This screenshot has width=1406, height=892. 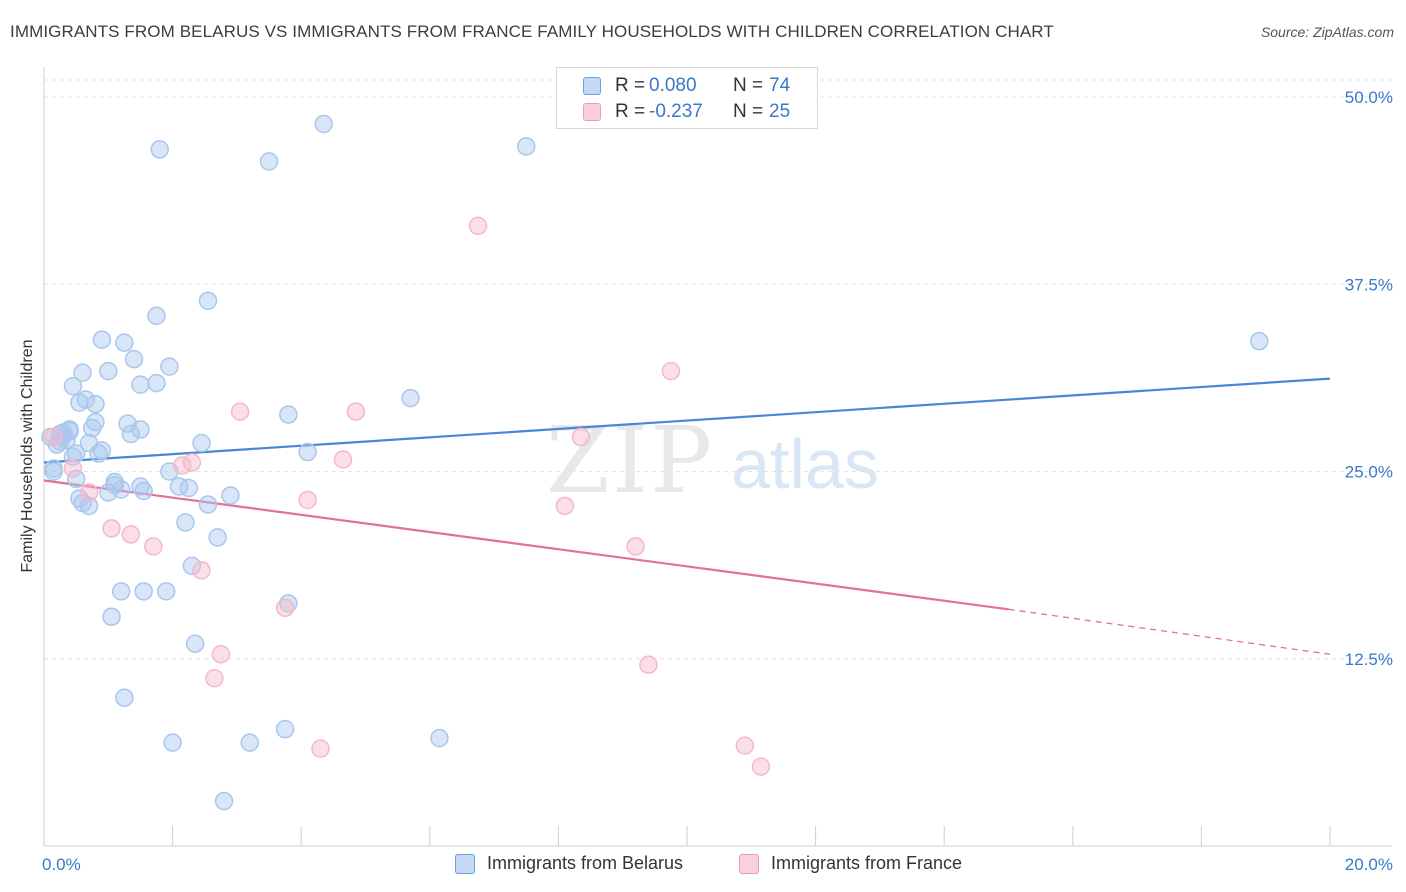 What do you see at coordinates (1369, 97) in the screenshot?
I see `y-tick-label: 50.0%` at bounding box center [1369, 97].